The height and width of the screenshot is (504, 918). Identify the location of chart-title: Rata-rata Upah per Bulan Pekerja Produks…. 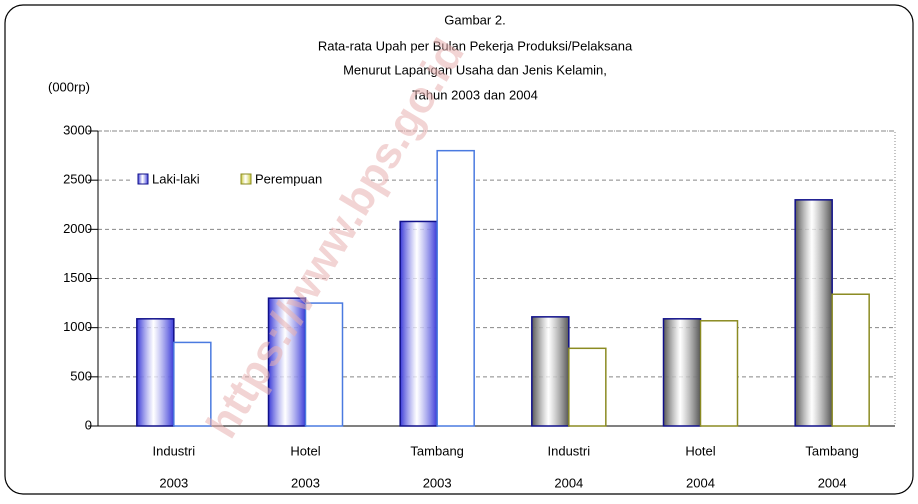
(475, 45).